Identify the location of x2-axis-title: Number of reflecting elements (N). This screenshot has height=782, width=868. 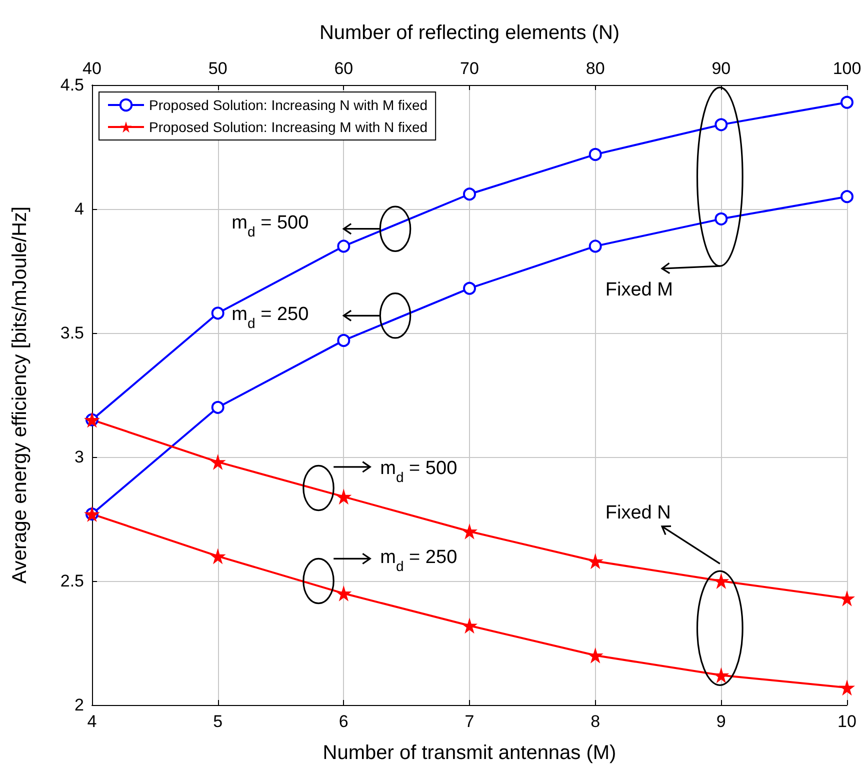
(469, 33).